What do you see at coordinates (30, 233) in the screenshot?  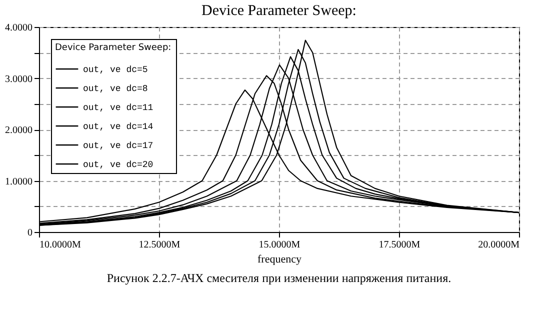 I see `y-tick-label: 0` at bounding box center [30, 233].